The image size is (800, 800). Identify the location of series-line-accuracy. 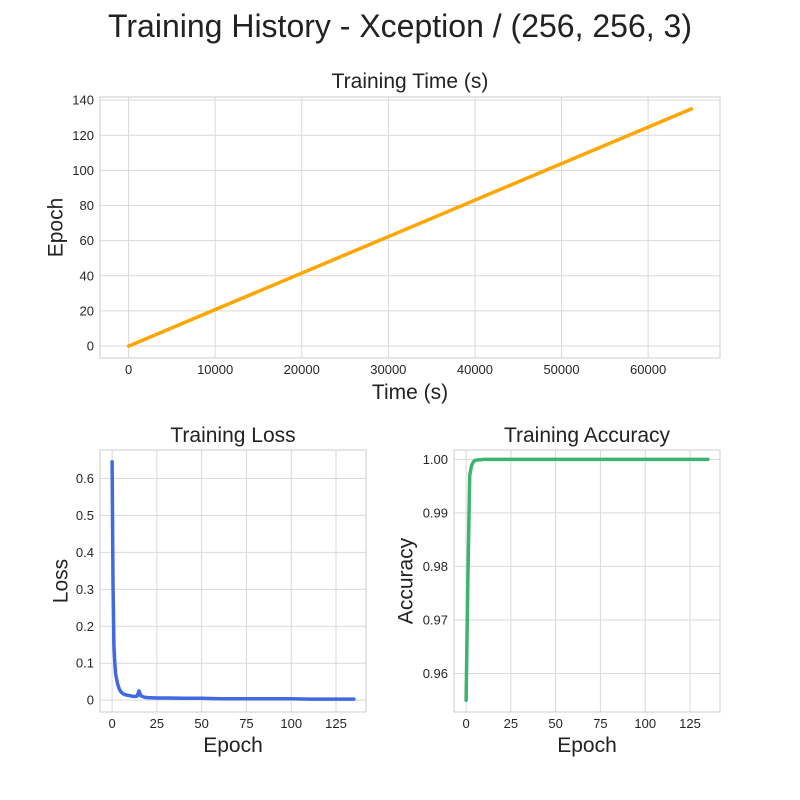
(587, 579).